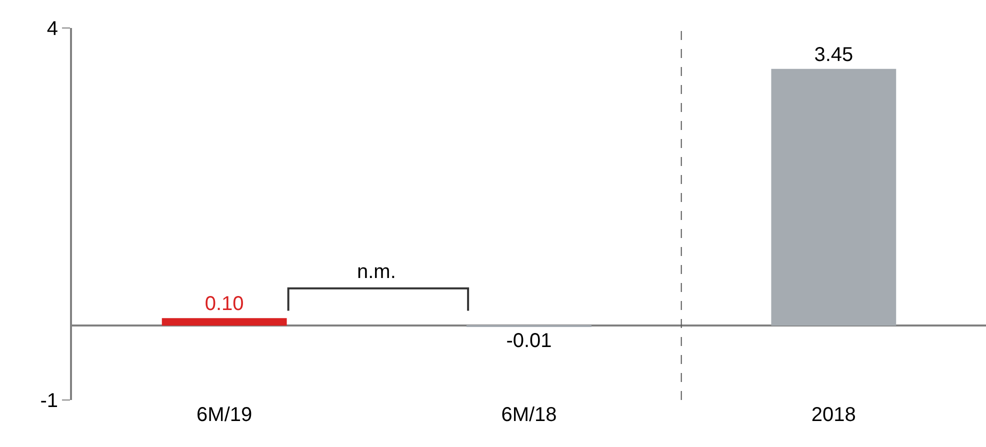 Image resolution: width=986 pixels, height=447 pixels. I want to click on x-tick-label: 6M/18, so click(529, 415).